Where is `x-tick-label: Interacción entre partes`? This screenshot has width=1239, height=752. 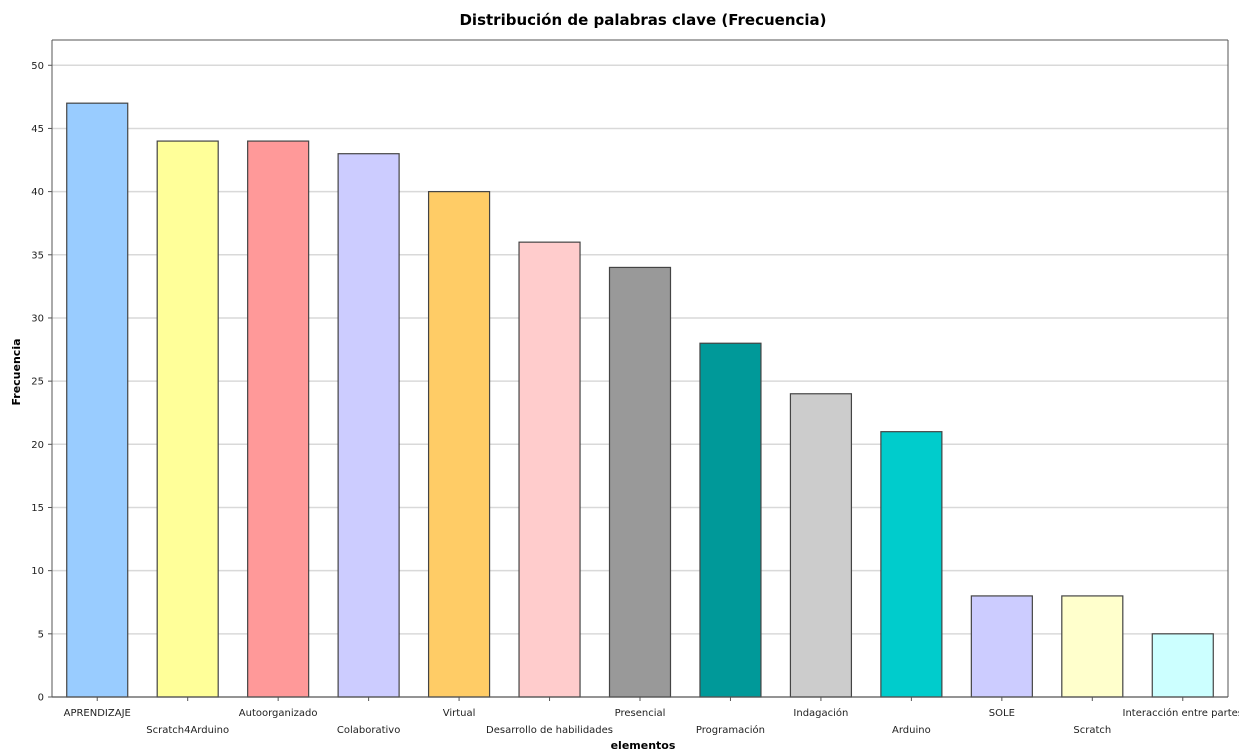 x-tick-label: Interacción entre partes is located at coordinates (1181, 713).